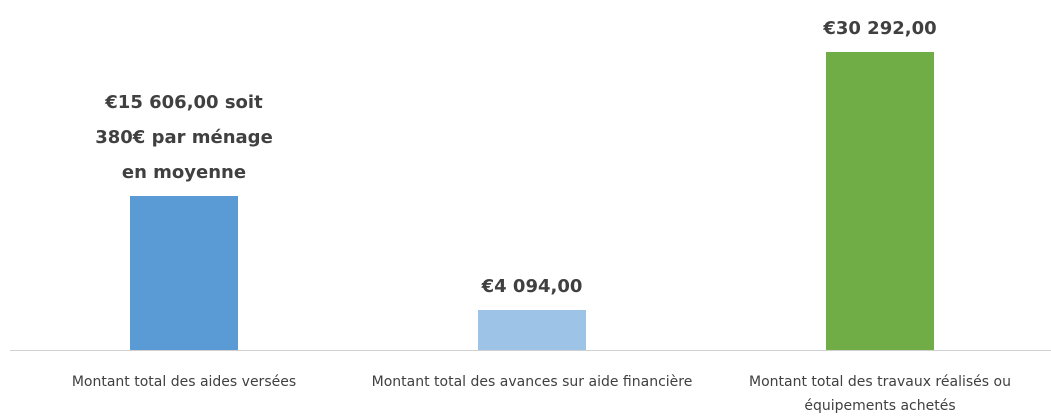 The image size is (1051, 417). Describe the element at coordinates (532, 286) in the screenshot. I see `data-label: €4 094,00` at that location.